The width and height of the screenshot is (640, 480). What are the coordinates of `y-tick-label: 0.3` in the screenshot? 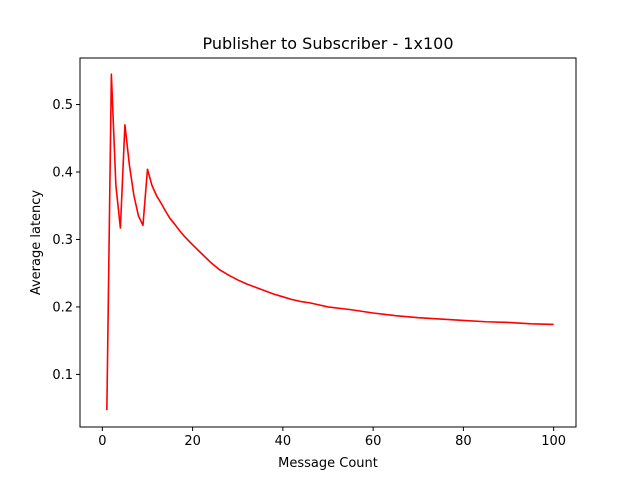 It's located at (62, 240).